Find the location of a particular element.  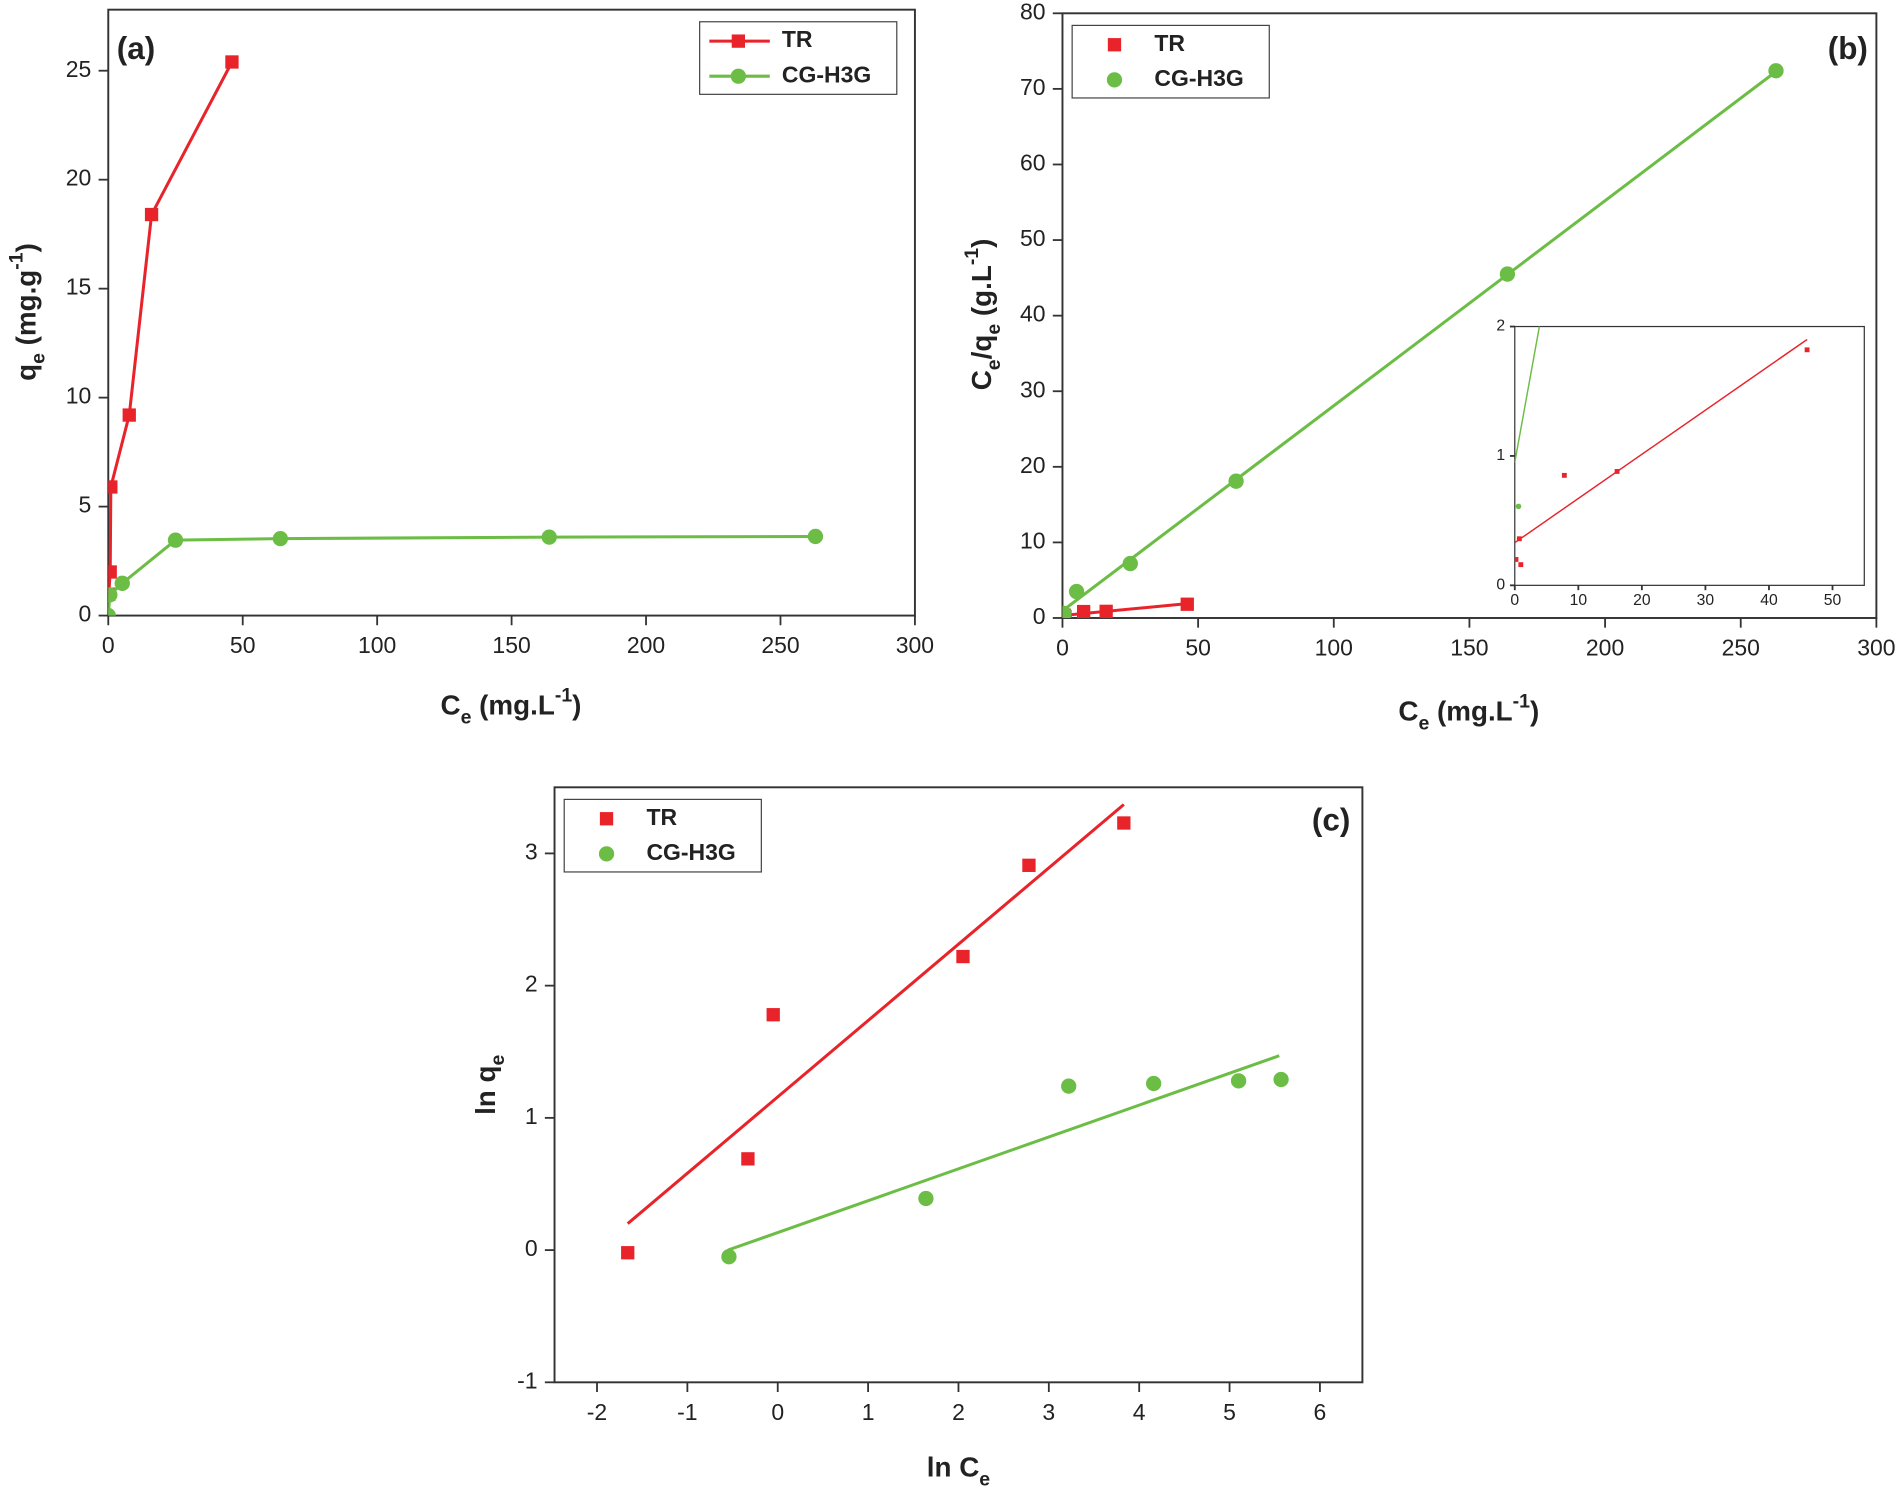

y-tick-label: 25 is located at coordinates (79, 69).